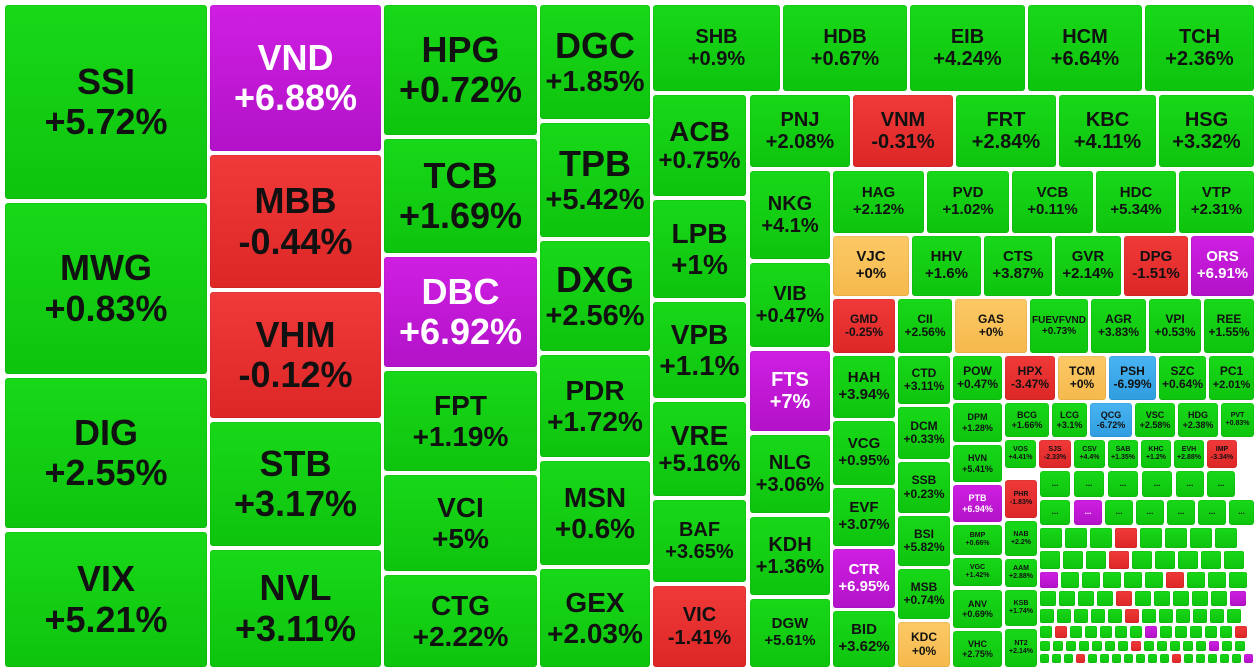 The image size is (1255, 669). What do you see at coordinates (716, 48) in the screenshot?
I see `treemap-tile-shb: SHB +0.9%` at bounding box center [716, 48].